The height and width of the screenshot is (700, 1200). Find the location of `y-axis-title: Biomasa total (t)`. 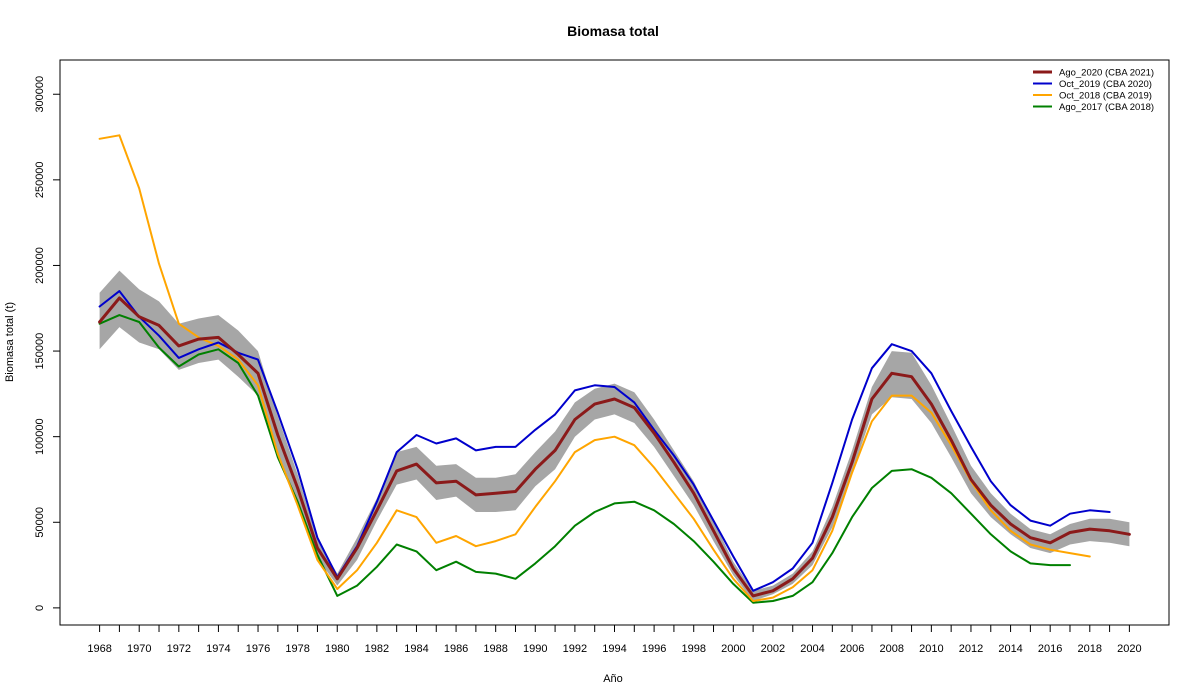

y-axis-title: Biomasa total (t) is located at coordinates (10, 342).